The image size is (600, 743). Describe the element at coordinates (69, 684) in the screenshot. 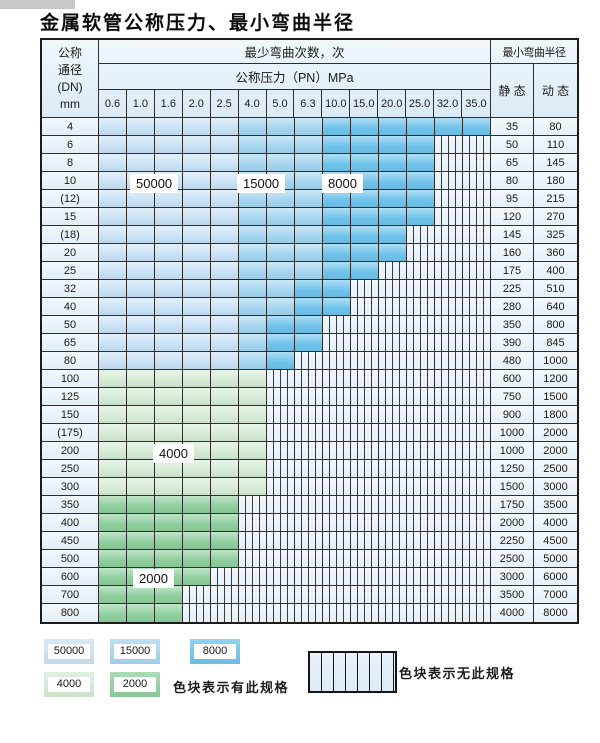

I see `legend-block-4000: 4000` at that location.